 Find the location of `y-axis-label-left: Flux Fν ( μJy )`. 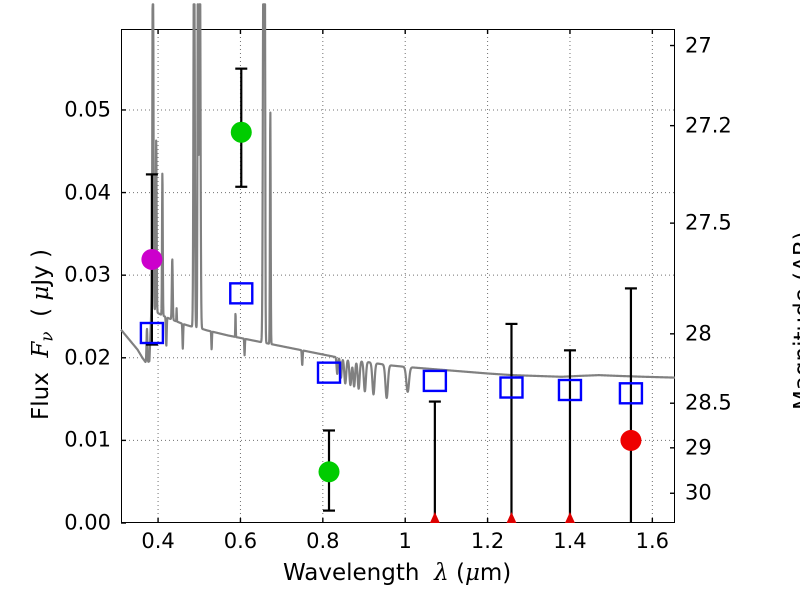

y-axis-label-left: Flux Fν ( μJy ) is located at coordinates (42, 334).